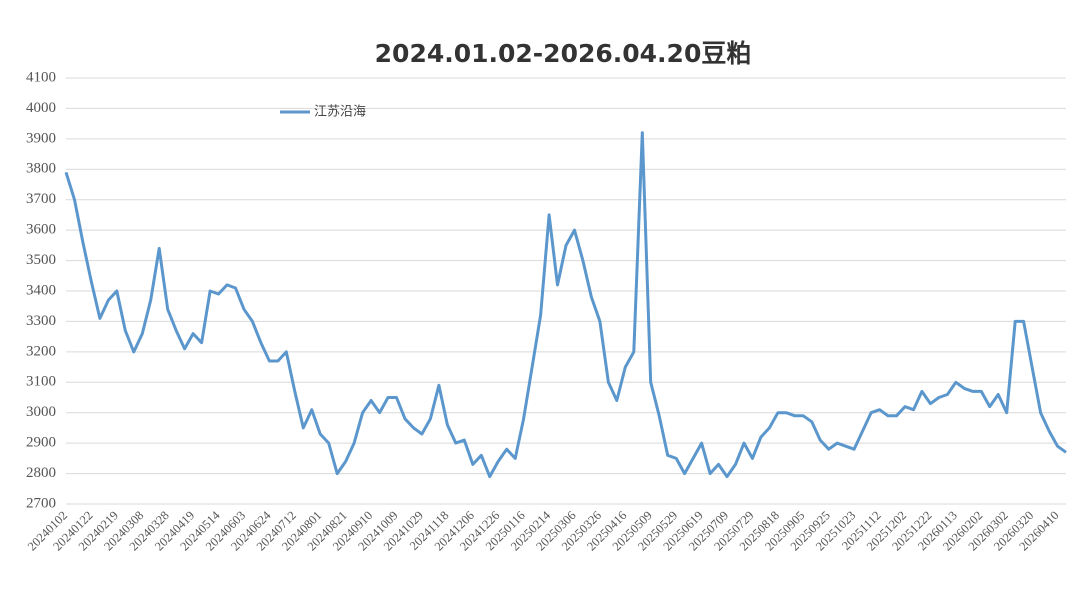 Image resolution: width=1080 pixels, height=591 pixels. I want to click on y-tick-label: 3200, so click(41, 351).